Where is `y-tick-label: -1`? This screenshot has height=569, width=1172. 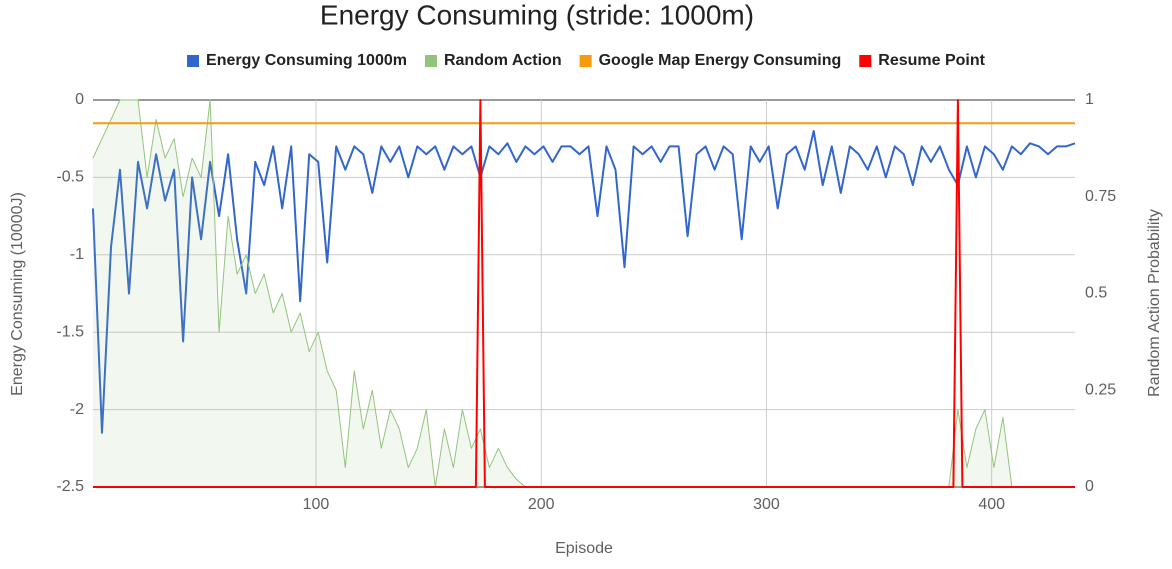
y-tick-label: -1 is located at coordinates (77, 254).